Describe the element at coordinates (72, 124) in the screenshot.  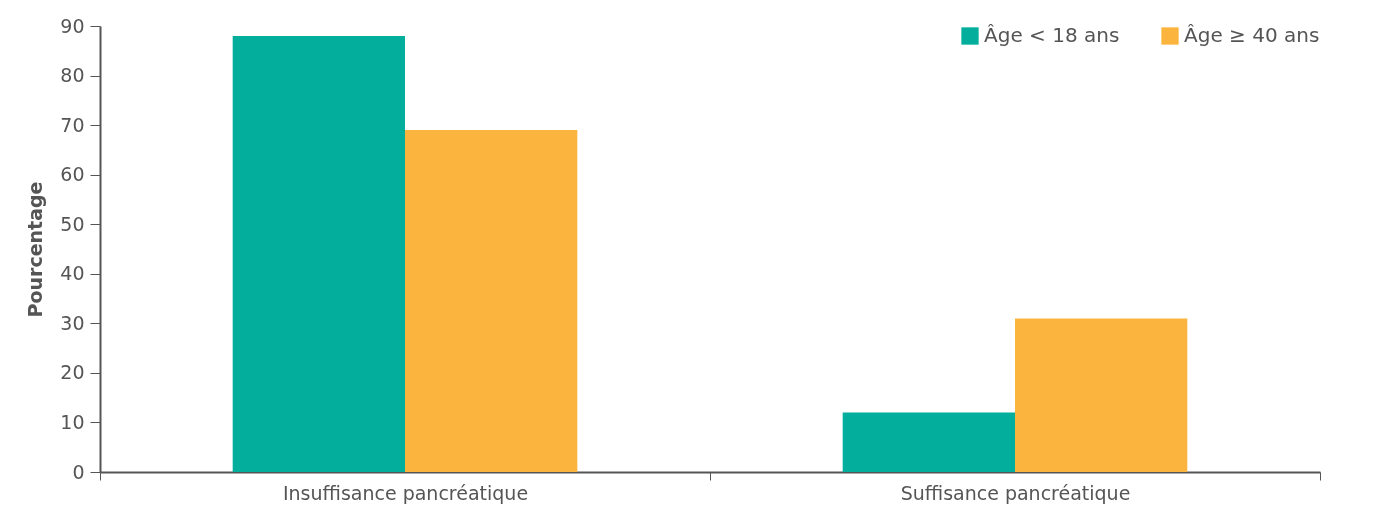
I see `y-tick-label: 70` at that location.